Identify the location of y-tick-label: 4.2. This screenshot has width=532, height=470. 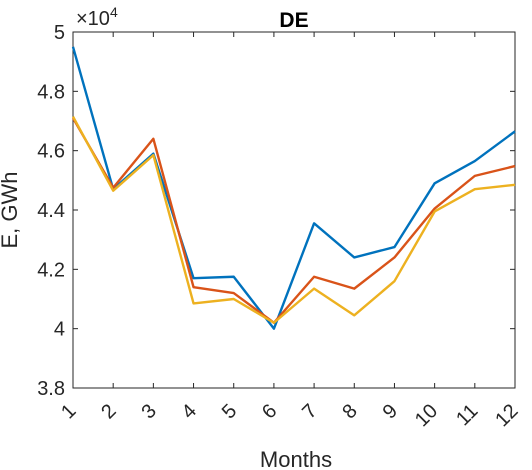
(51, 270).